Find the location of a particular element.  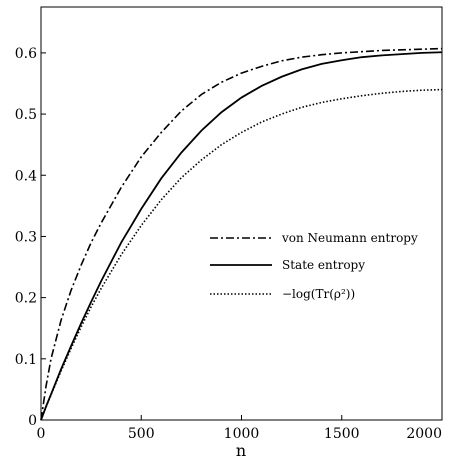

legend-label-2: −log(Tr(ρ²)) is located at coordinates (318, 294).